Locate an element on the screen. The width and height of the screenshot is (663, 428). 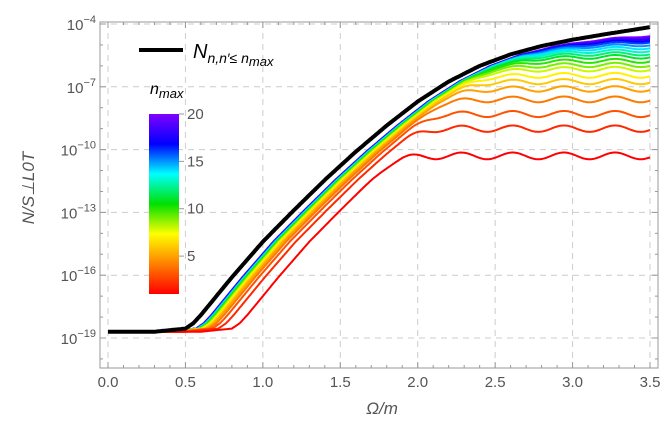
x-tick-label: 0.0 is located at coordinates (108, 382).